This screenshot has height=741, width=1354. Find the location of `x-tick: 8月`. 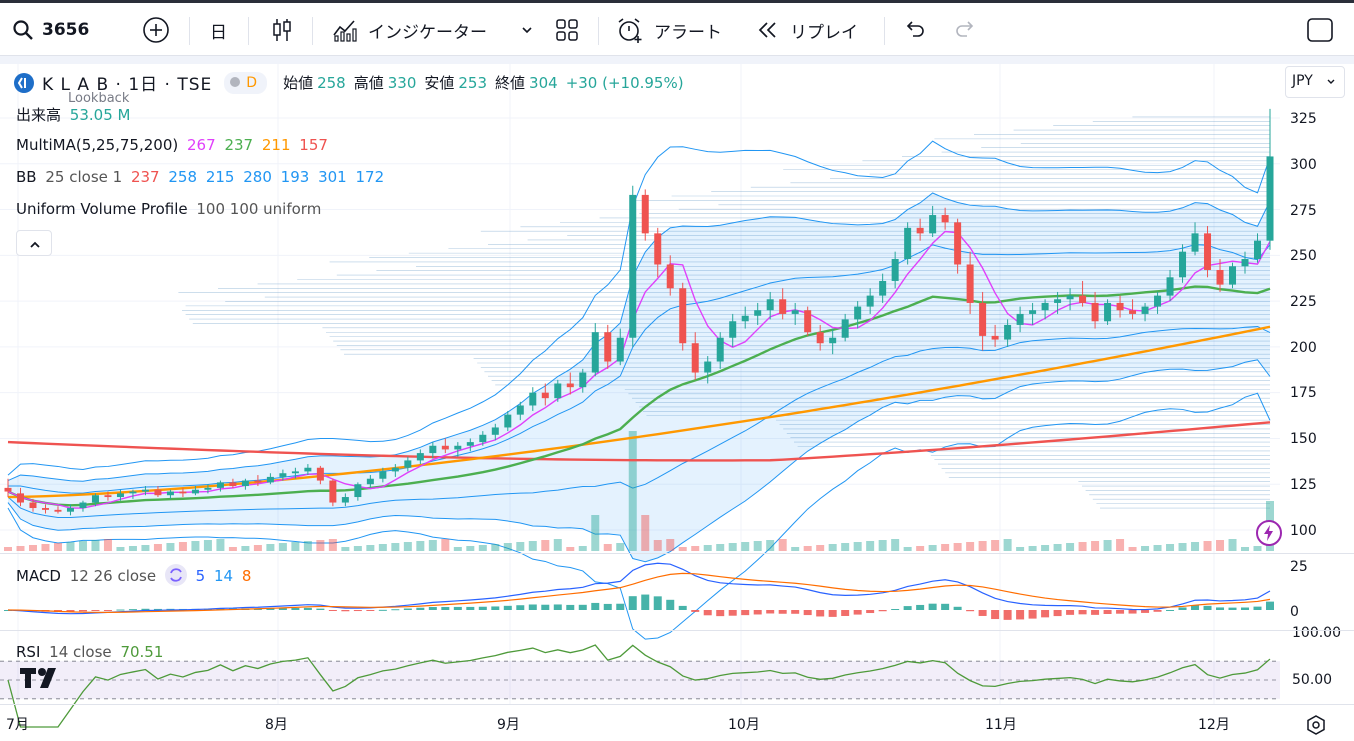

x-tick: 8月 is located at coordinates (276, 725).